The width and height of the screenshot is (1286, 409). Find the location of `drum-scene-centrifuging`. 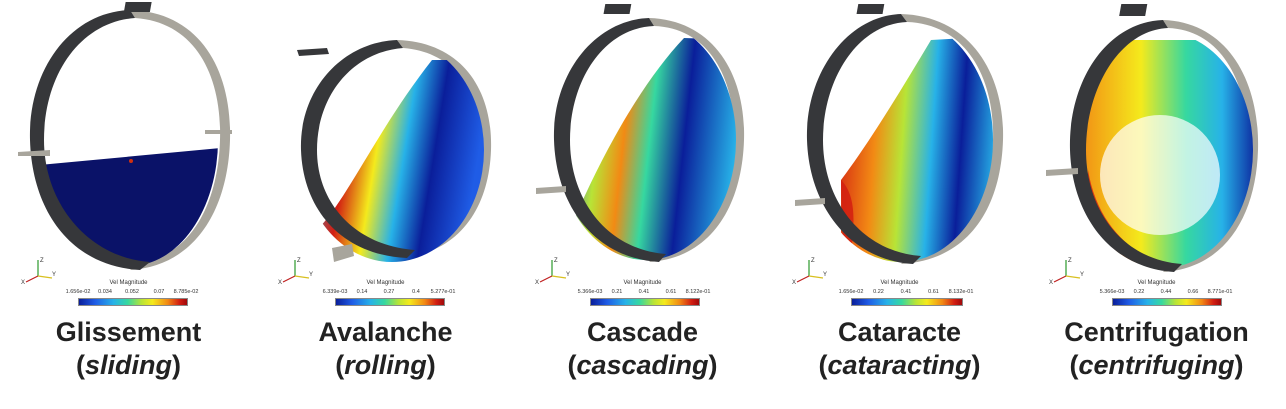

drum-scene-centrifuging is located at coordinates (1152, 138).